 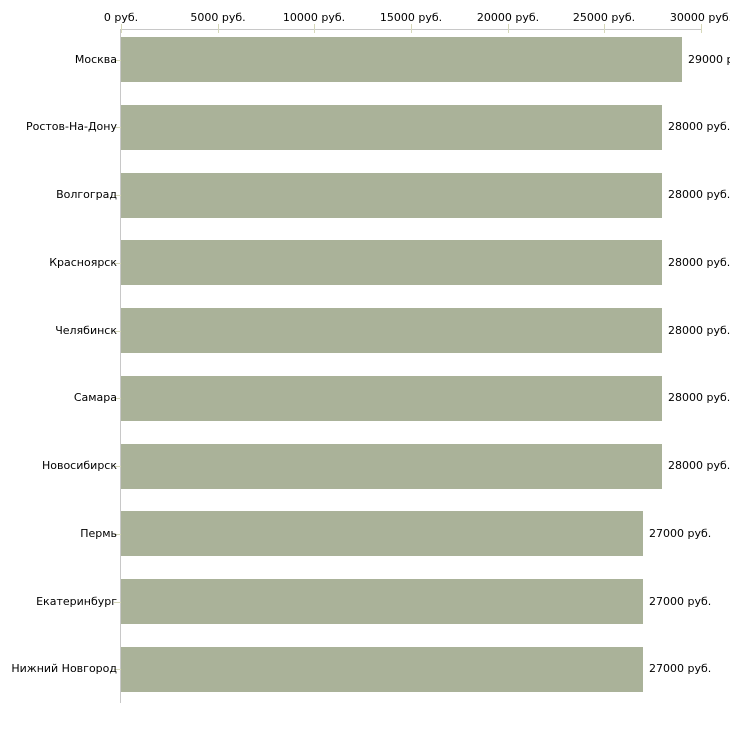 I want to click on category-label: Красноярск, so click(x=83, y=262).